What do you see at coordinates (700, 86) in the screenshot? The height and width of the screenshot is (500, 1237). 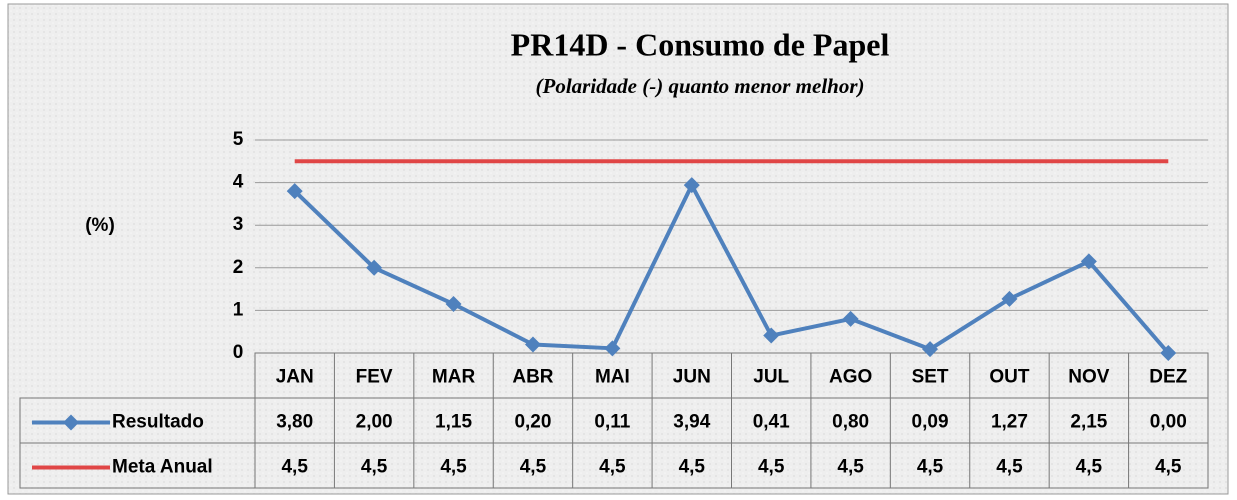 I see `chart-subtitle: (Polaridade (-) quanto menor melhor)` at bounding box center [700, 86].